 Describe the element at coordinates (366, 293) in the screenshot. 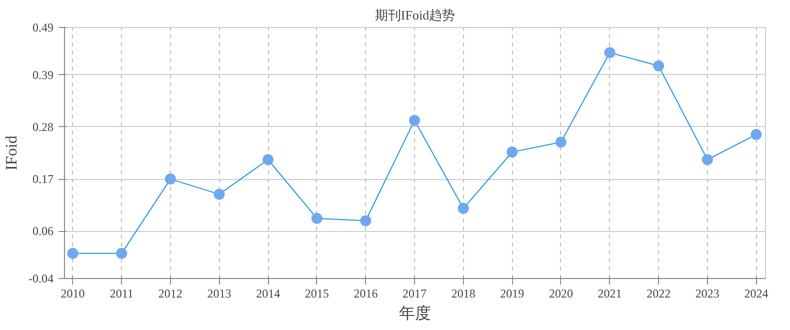

I see `x-tick-label: 2016` at that location.